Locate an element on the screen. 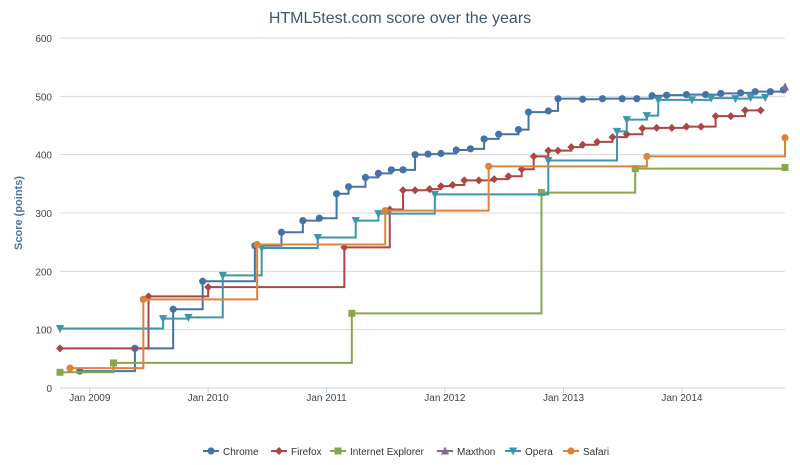  x-tick-label: Jan 2011 is located at coordinates (326, 398).